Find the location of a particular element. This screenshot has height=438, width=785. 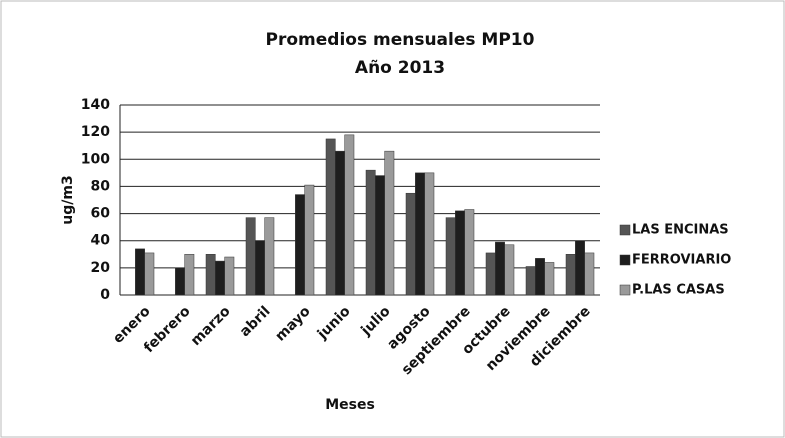

y-tick-label: 120 is located at coordinates (95, 132).